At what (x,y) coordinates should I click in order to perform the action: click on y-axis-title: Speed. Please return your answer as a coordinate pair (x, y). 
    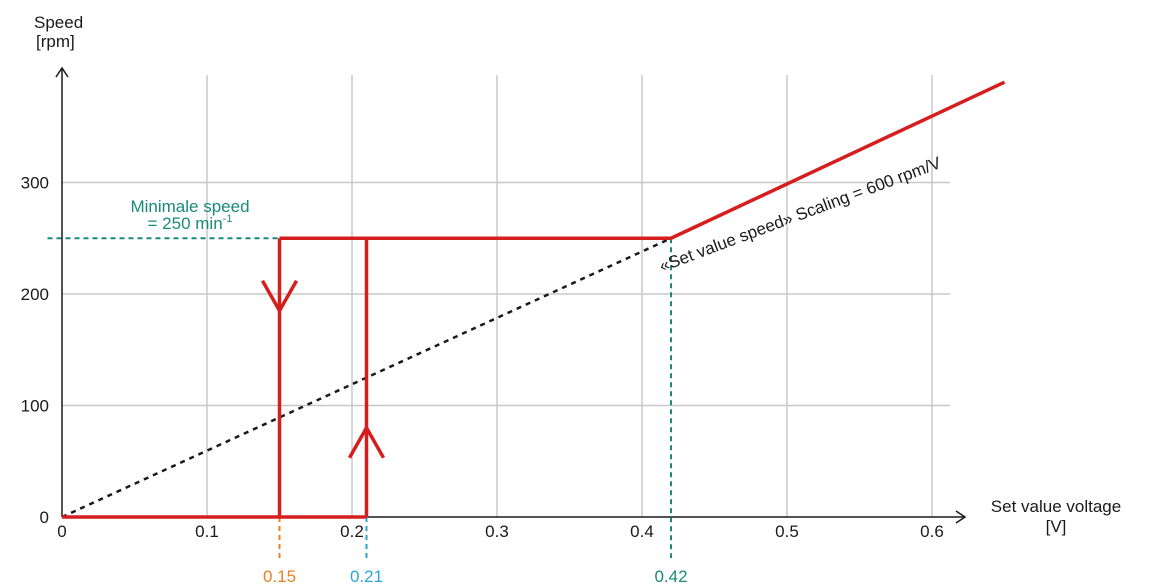
    Looking at the image, I should click on (58, 22).